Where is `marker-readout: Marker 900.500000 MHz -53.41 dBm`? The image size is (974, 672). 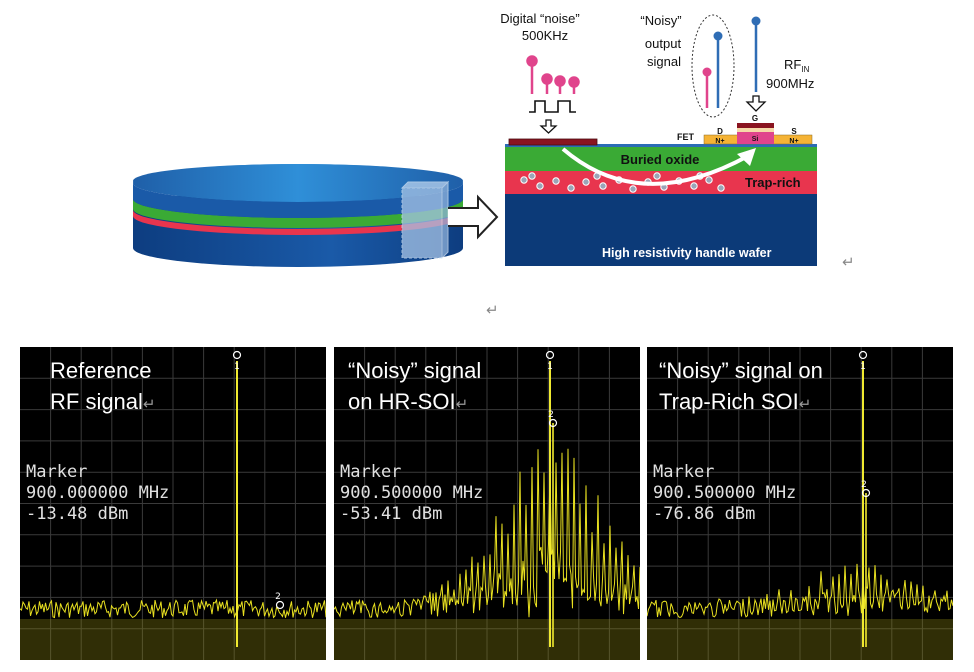 marker-readout: Marker 900.500000 MHz -53.41 dBm is located at coordinates (412, 493).